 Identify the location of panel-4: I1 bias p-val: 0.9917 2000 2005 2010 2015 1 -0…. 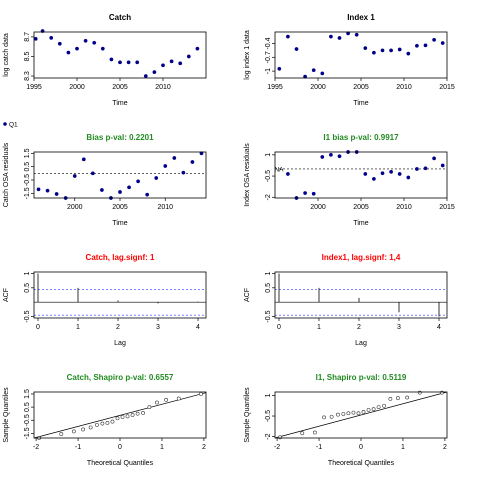
(349, 180).